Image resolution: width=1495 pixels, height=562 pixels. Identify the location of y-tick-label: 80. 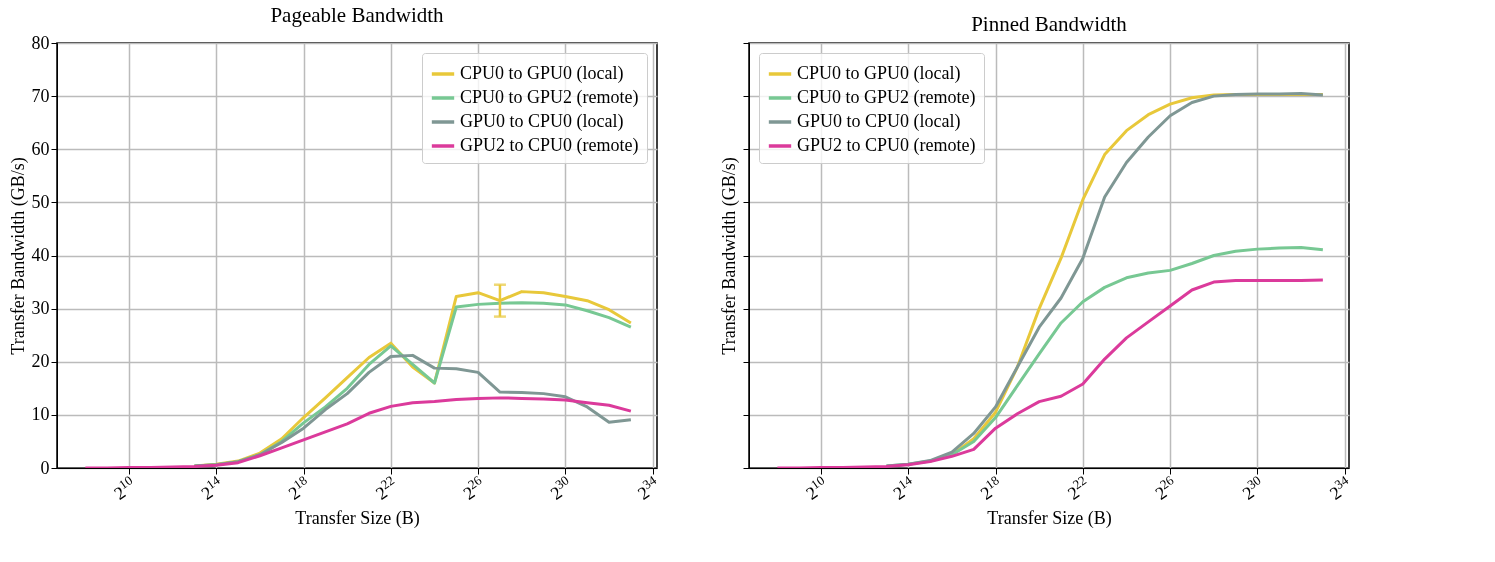
(40, 42).